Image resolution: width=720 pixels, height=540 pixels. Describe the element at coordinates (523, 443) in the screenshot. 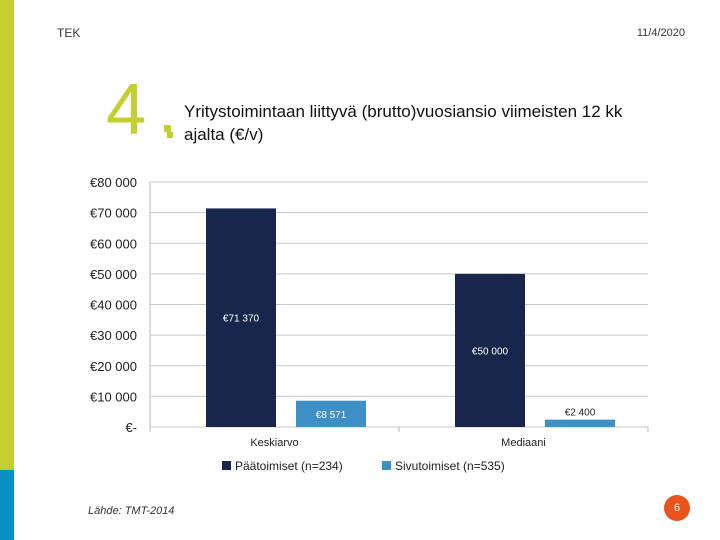

I see `x-category-label: Mediaani` at that location.